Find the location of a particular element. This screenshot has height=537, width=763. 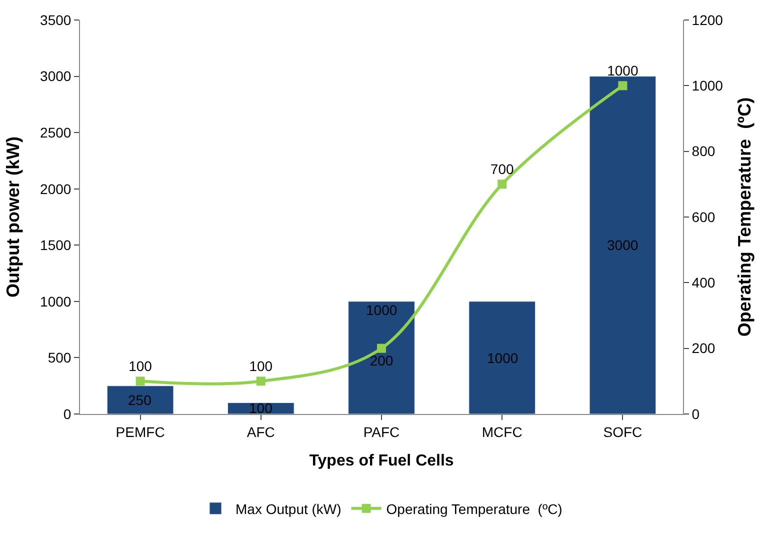

y-tick-label: 500 is located at coordinates (60, 358).